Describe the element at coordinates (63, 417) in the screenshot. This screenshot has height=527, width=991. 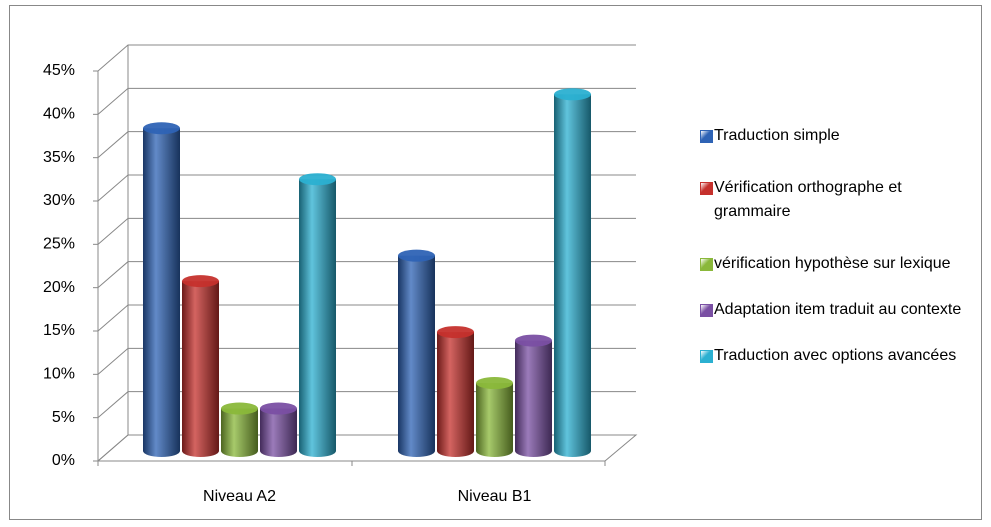
I see `y-tick-label: 5%` at that location.